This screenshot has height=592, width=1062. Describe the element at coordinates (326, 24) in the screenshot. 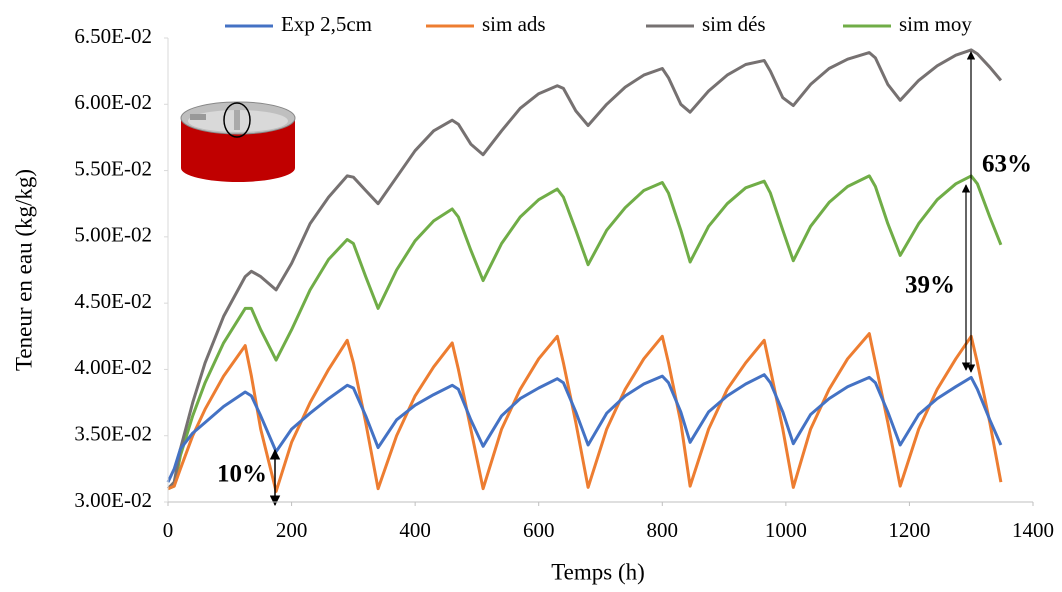

I see `legend-label: Exp 2,5cm` at that location.